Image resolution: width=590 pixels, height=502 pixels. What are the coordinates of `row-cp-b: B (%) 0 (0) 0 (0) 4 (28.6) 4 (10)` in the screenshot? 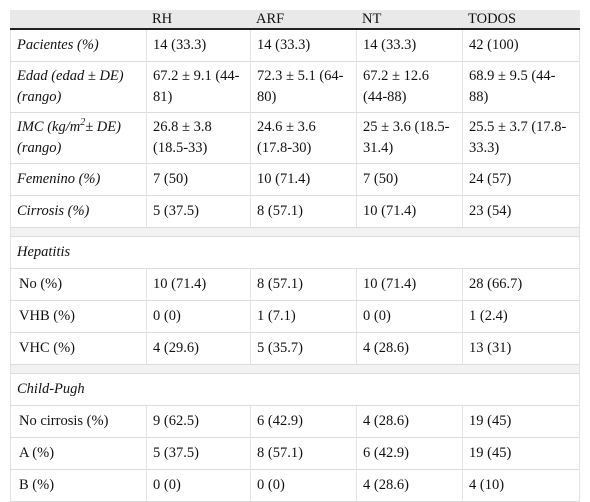 It's located at (295, 486).